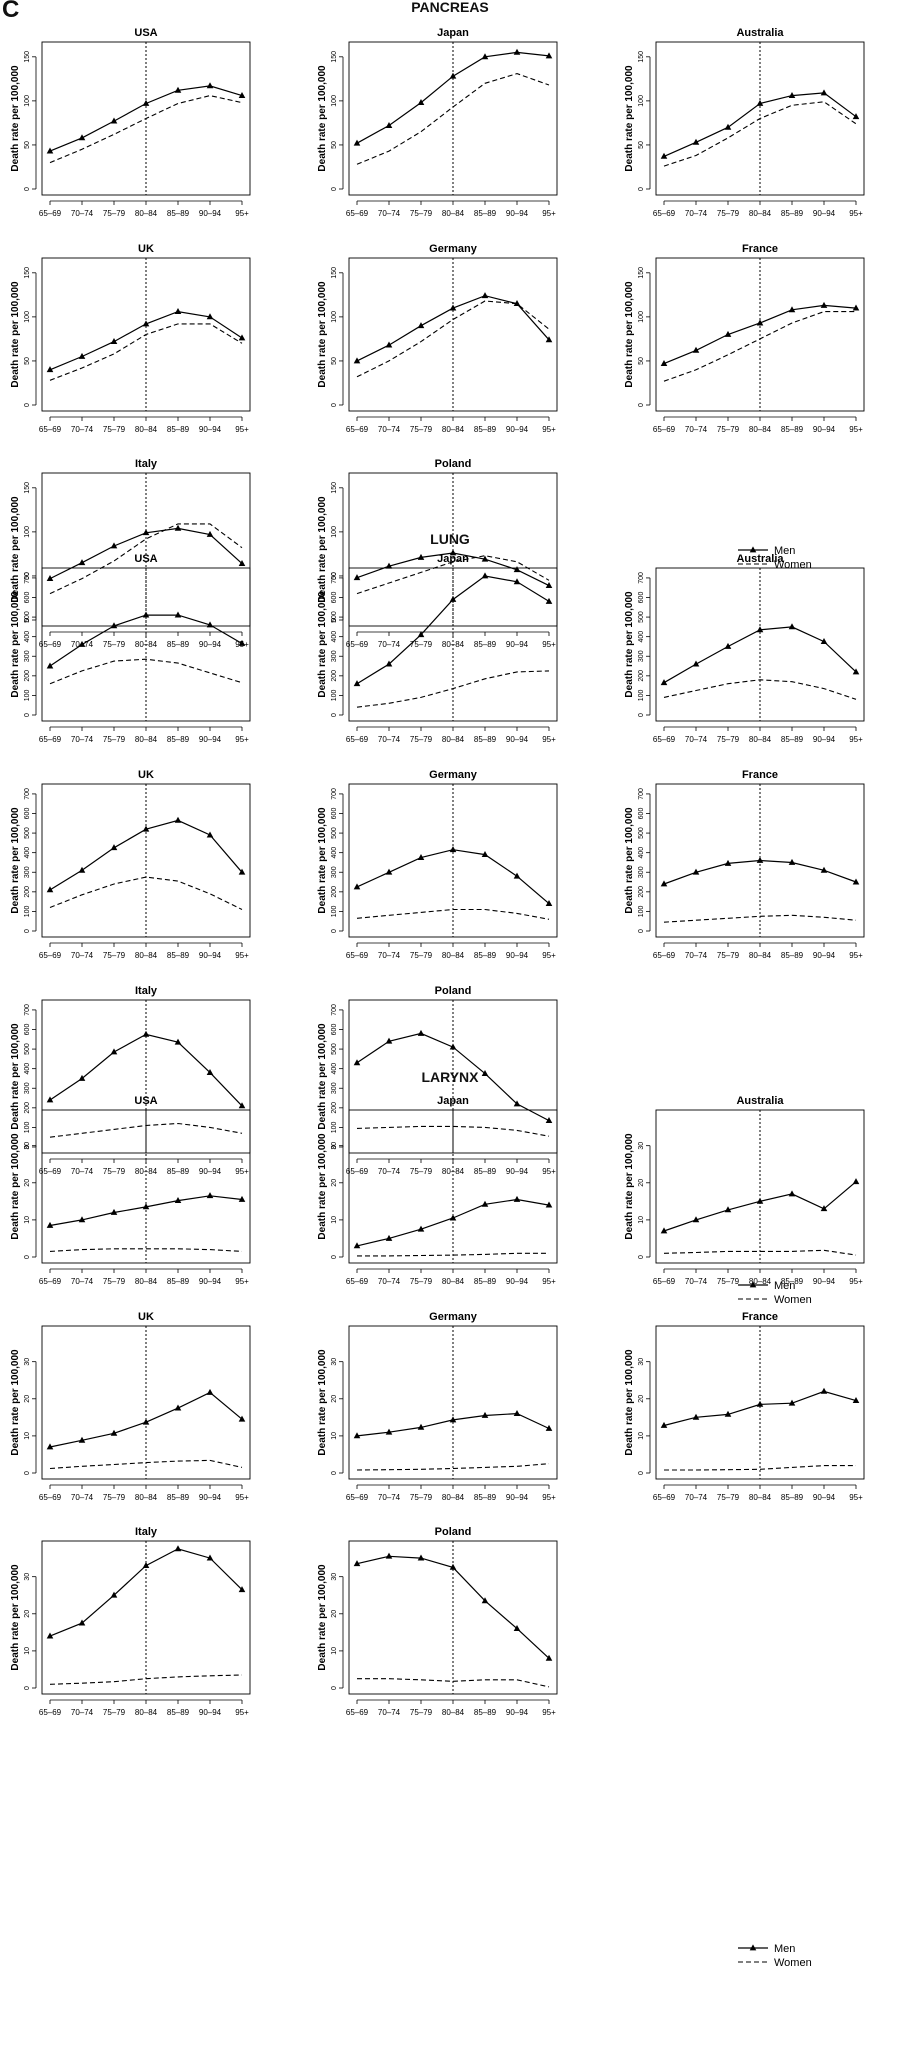 Image resolution: width=900 pixels, height=2063 pixels. I want to click on legend-larynx: Men Women, so click(775, 1956).